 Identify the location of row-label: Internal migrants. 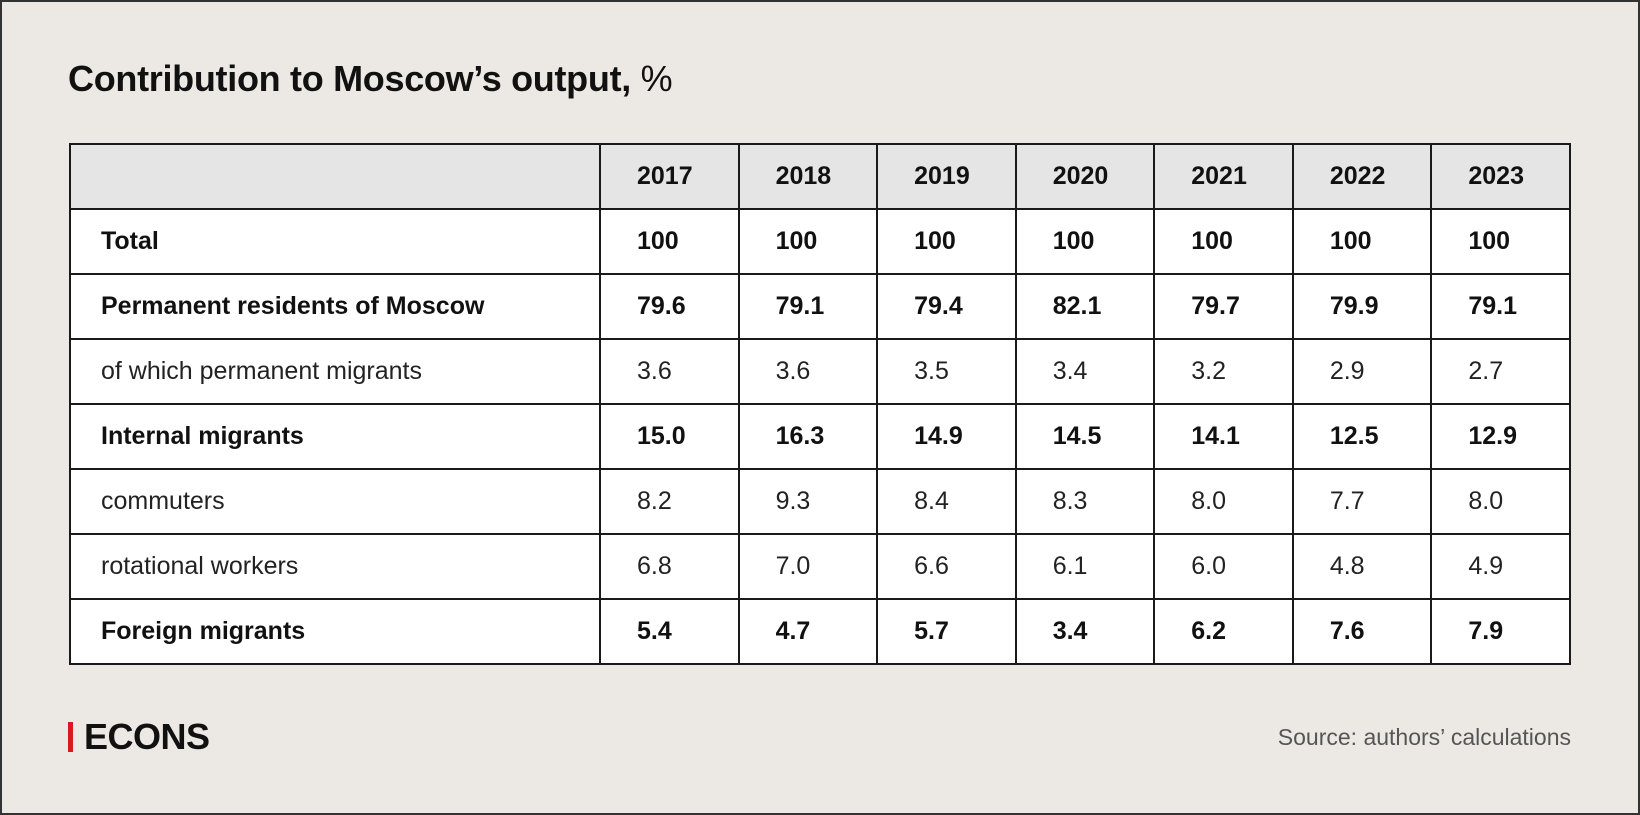
(335, 436).